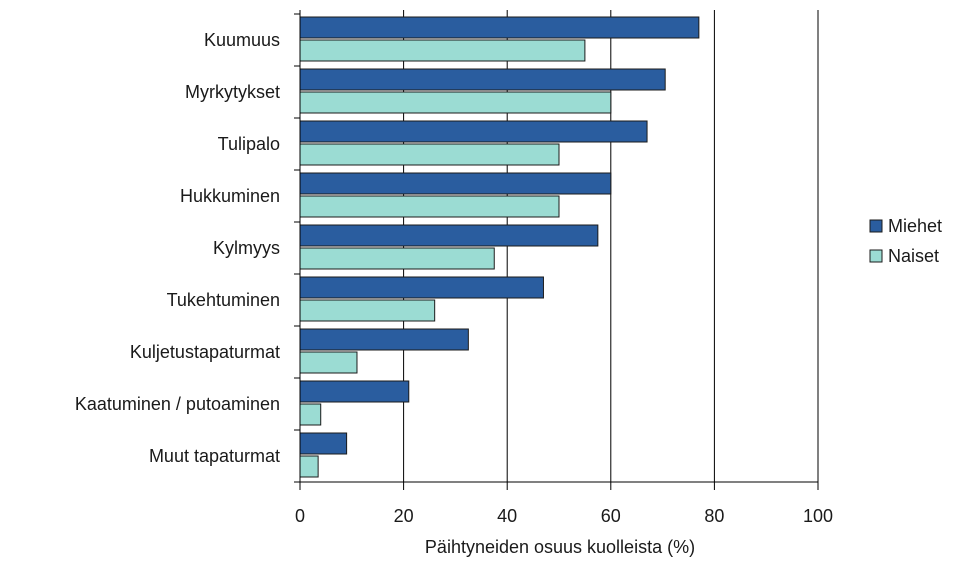  What do you see at coordinates (905, 241) in the screenshot?
I see `legend: Miehet Naiset` at bounding box center [905, 241].